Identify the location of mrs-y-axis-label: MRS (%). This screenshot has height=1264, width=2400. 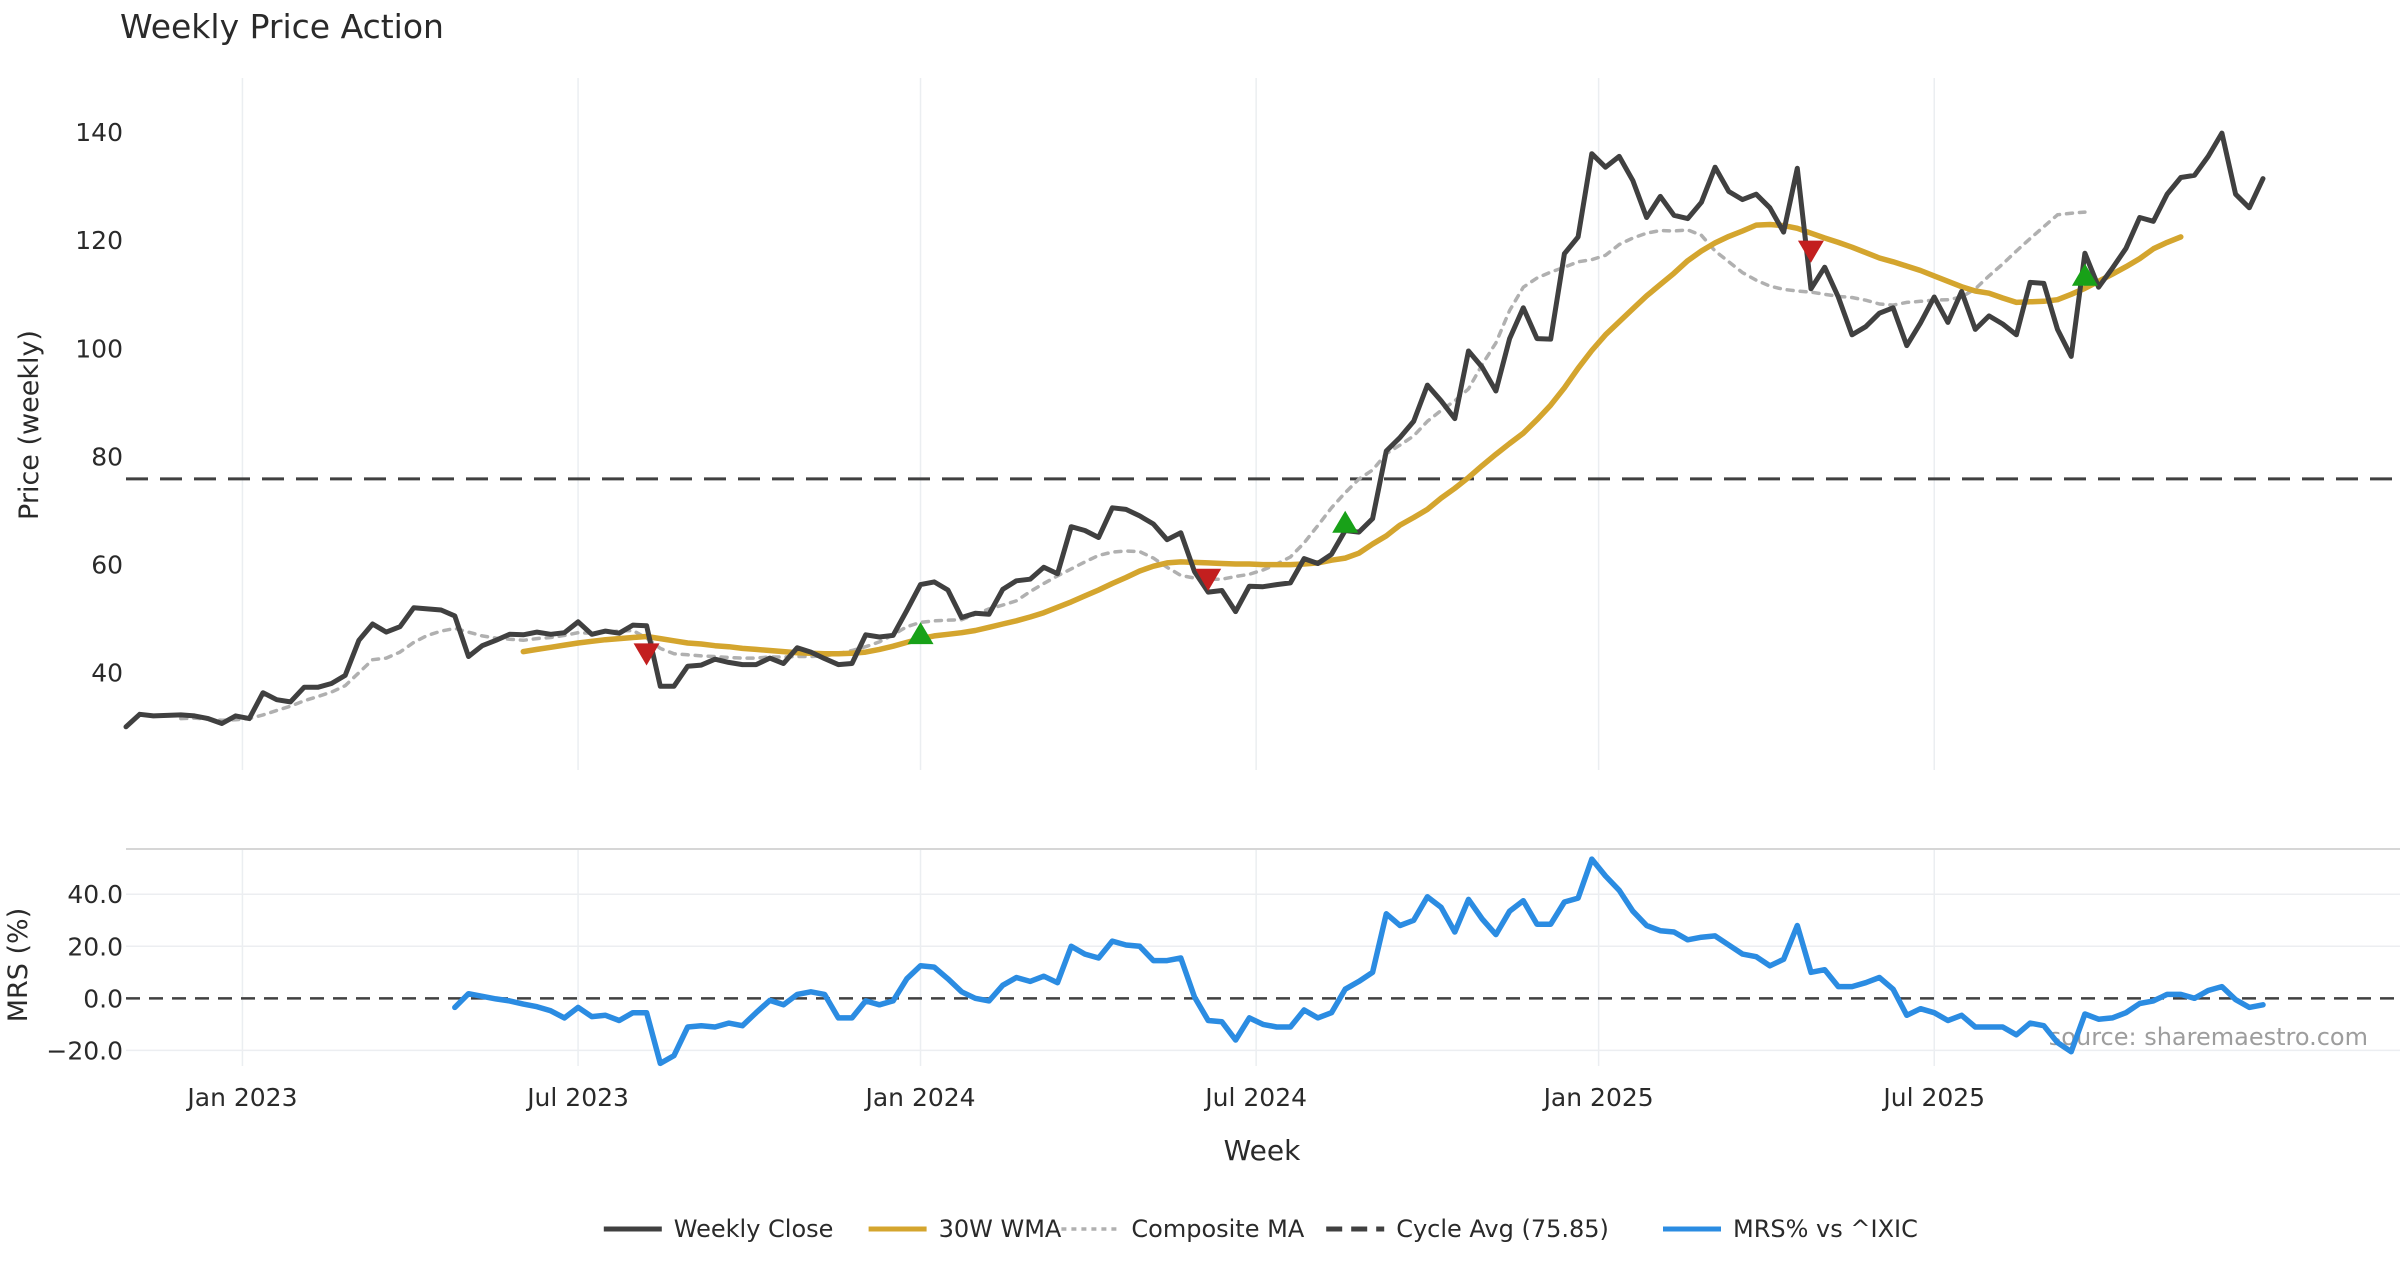
(18, 965).